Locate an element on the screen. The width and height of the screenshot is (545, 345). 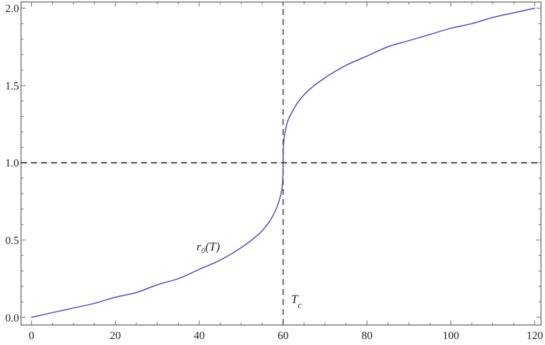
x-tick-label: 0 is located at coordinates (31, 336).